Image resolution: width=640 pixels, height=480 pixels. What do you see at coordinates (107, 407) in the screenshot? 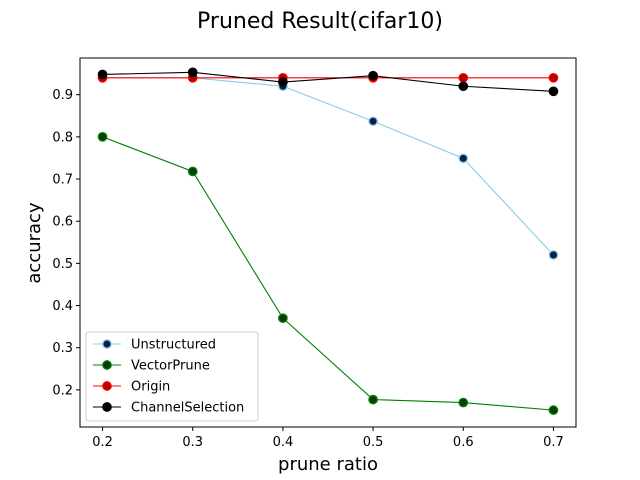
I see `legend-marker-channelselection` at bounding box center [107, 407].